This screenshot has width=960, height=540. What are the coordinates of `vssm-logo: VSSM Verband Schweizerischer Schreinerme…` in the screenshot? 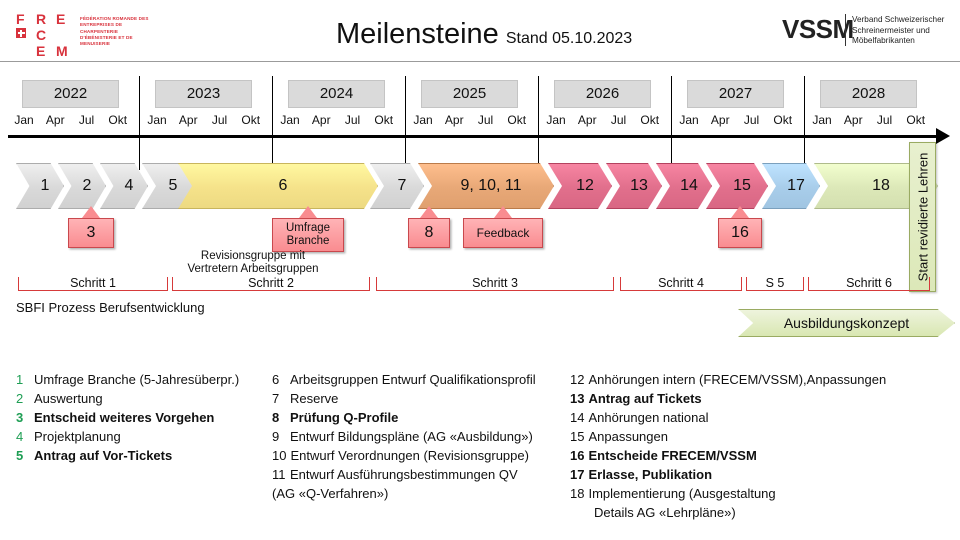 It's located at (866, 32).